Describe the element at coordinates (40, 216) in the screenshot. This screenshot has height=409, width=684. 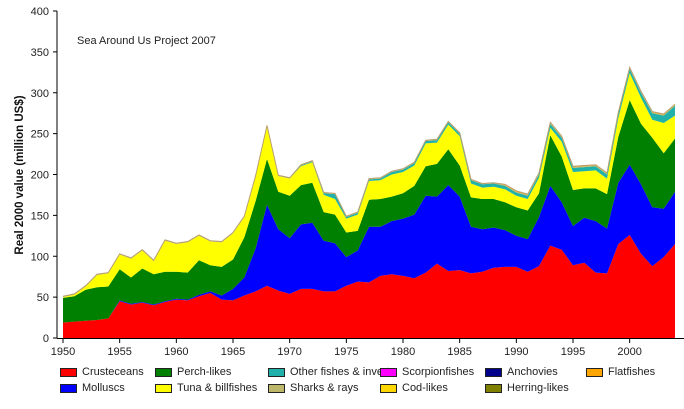
I see `y-tick-label: 150` at that location.